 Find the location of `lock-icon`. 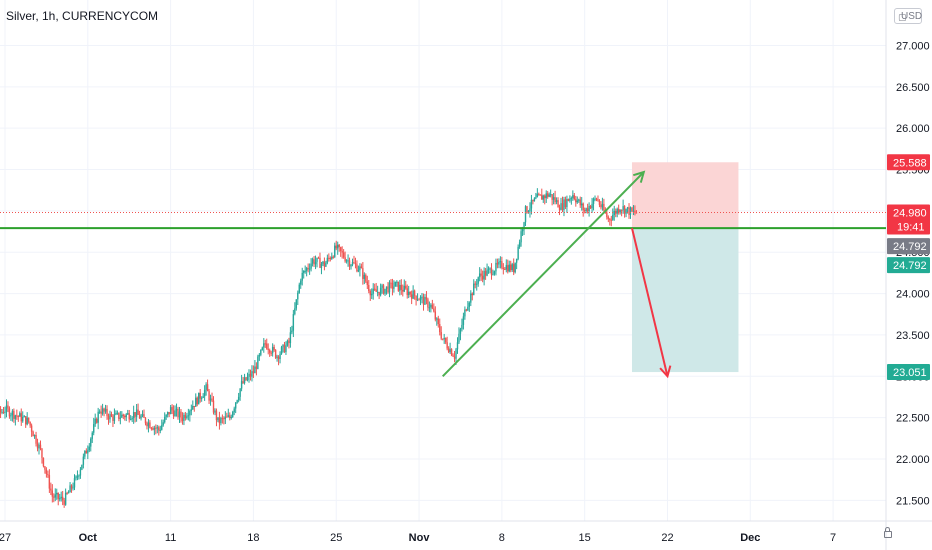

lock-icon is located at coordinates (888, 532).